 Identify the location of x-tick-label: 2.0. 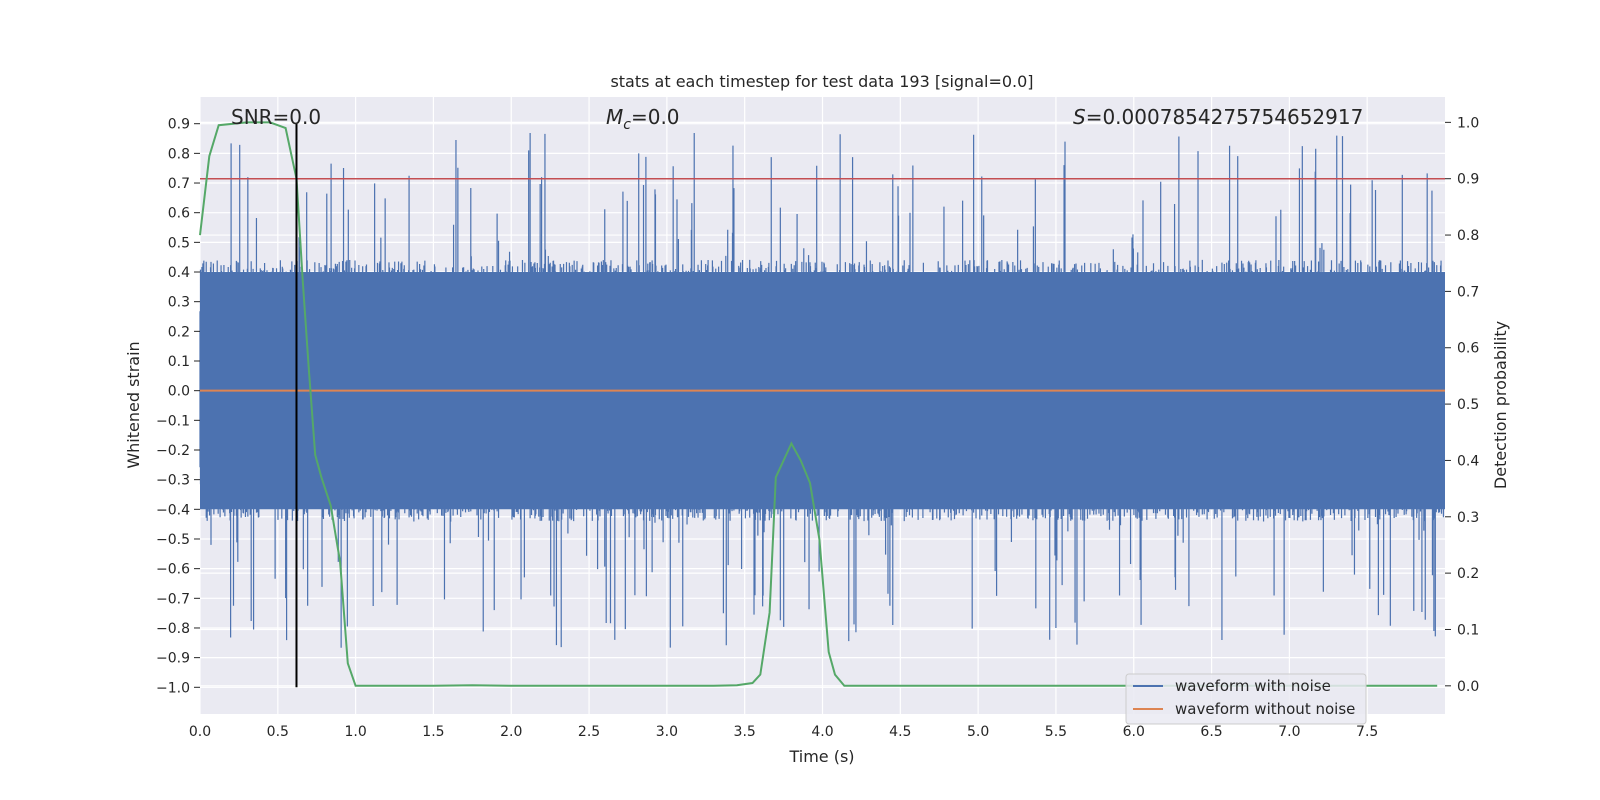
(511, 732).